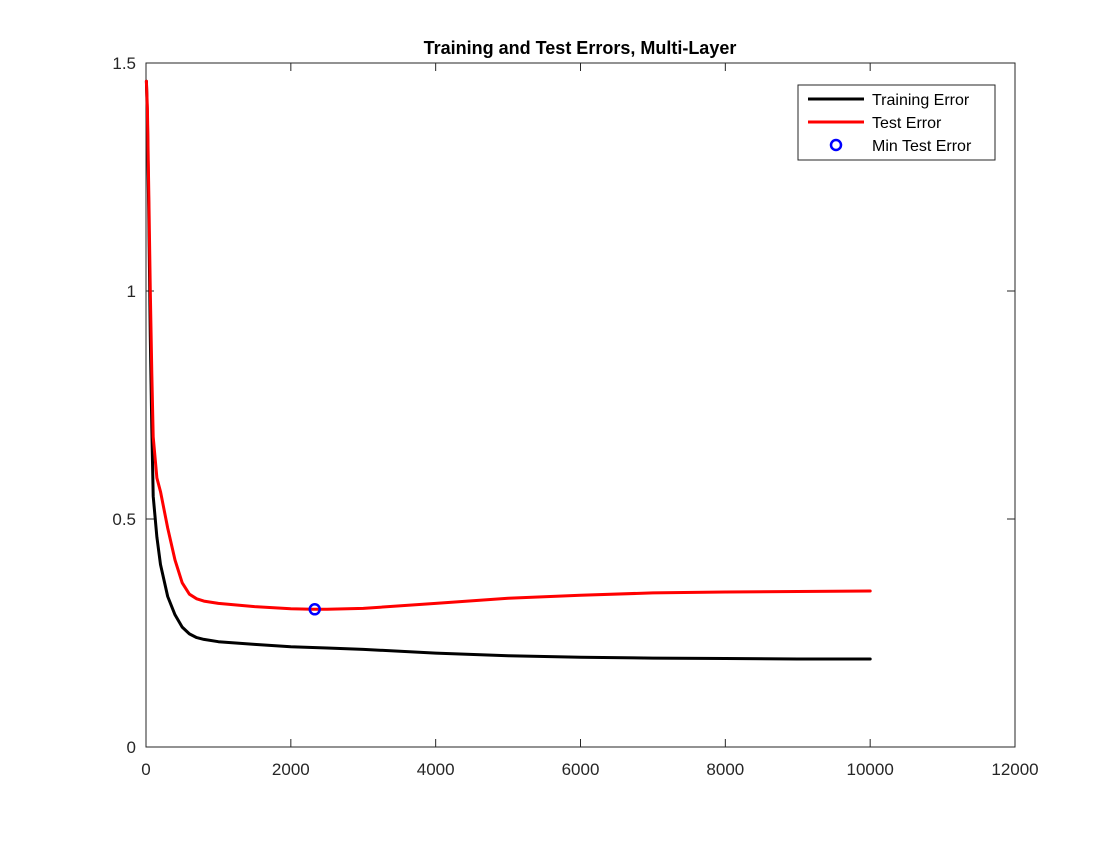 The image size is (1120, 845). What do you see at coordinates (124, 63) in the screenshot?
I see `y-tick-label: 1.5` at bounding box center [124, 63].